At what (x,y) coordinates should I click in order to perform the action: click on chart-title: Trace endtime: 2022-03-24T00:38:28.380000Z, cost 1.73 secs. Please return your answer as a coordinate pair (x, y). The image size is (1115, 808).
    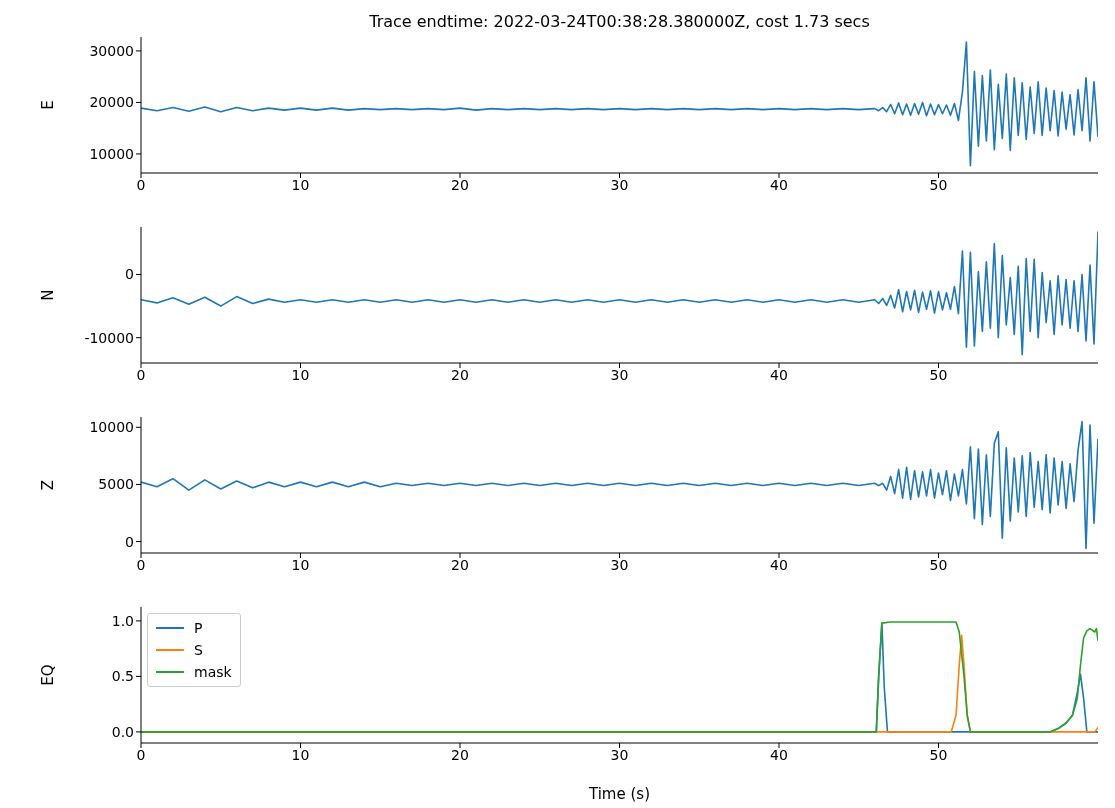
    Looking at the image, I should click on (619, 21).